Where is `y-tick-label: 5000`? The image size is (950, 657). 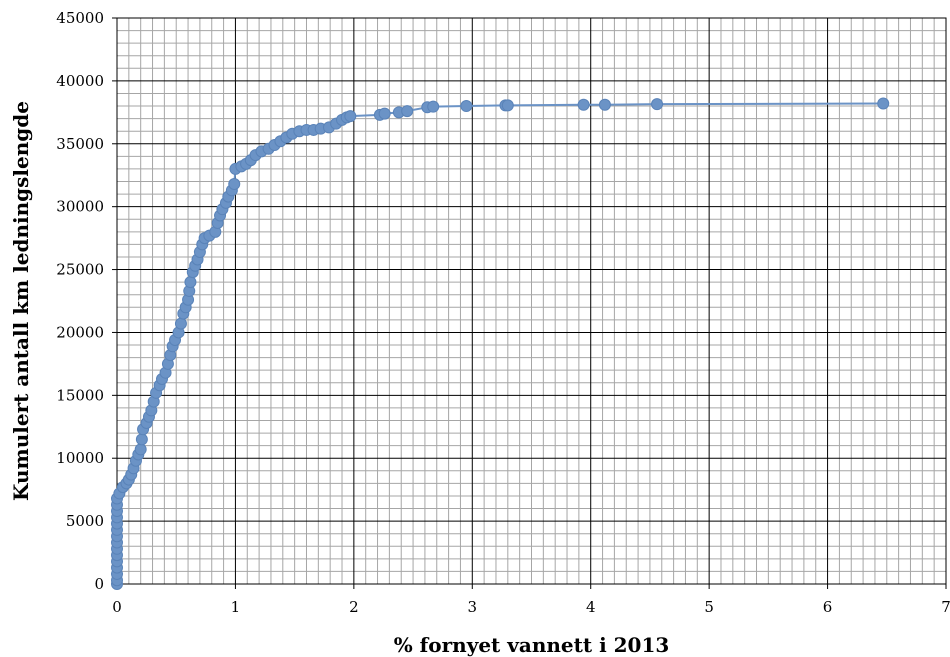
y-tick-label: 5000 is located at coordinates (85, 521).